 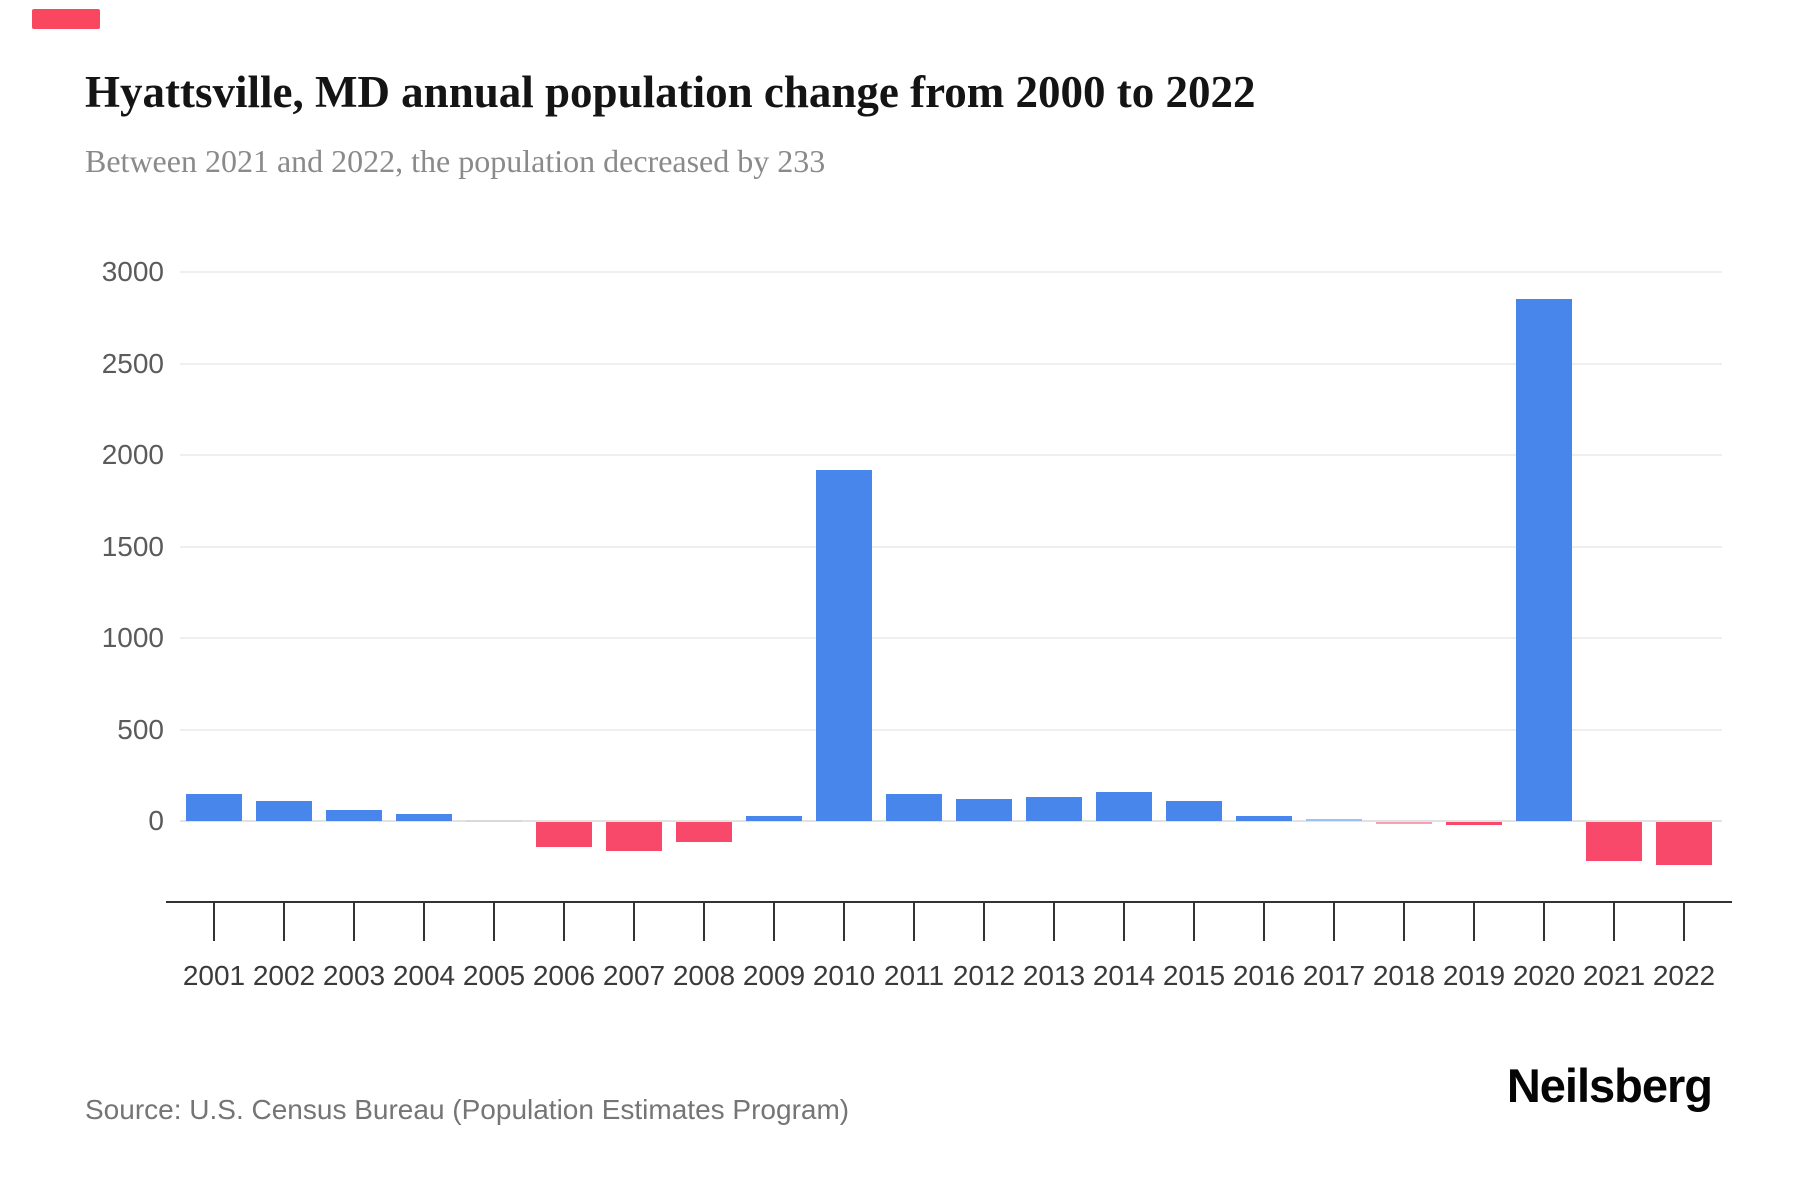 I want to click on bar-2006, so click(x=564, y=834).